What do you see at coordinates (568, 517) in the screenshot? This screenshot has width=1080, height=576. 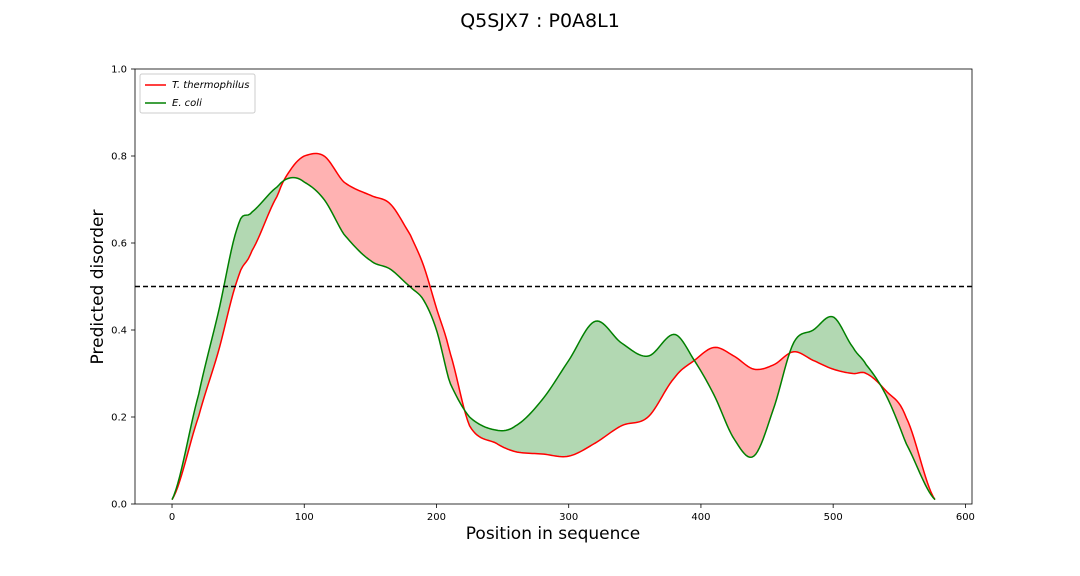 I see `x-tick-label: 300` at bounding box center [568, 517].